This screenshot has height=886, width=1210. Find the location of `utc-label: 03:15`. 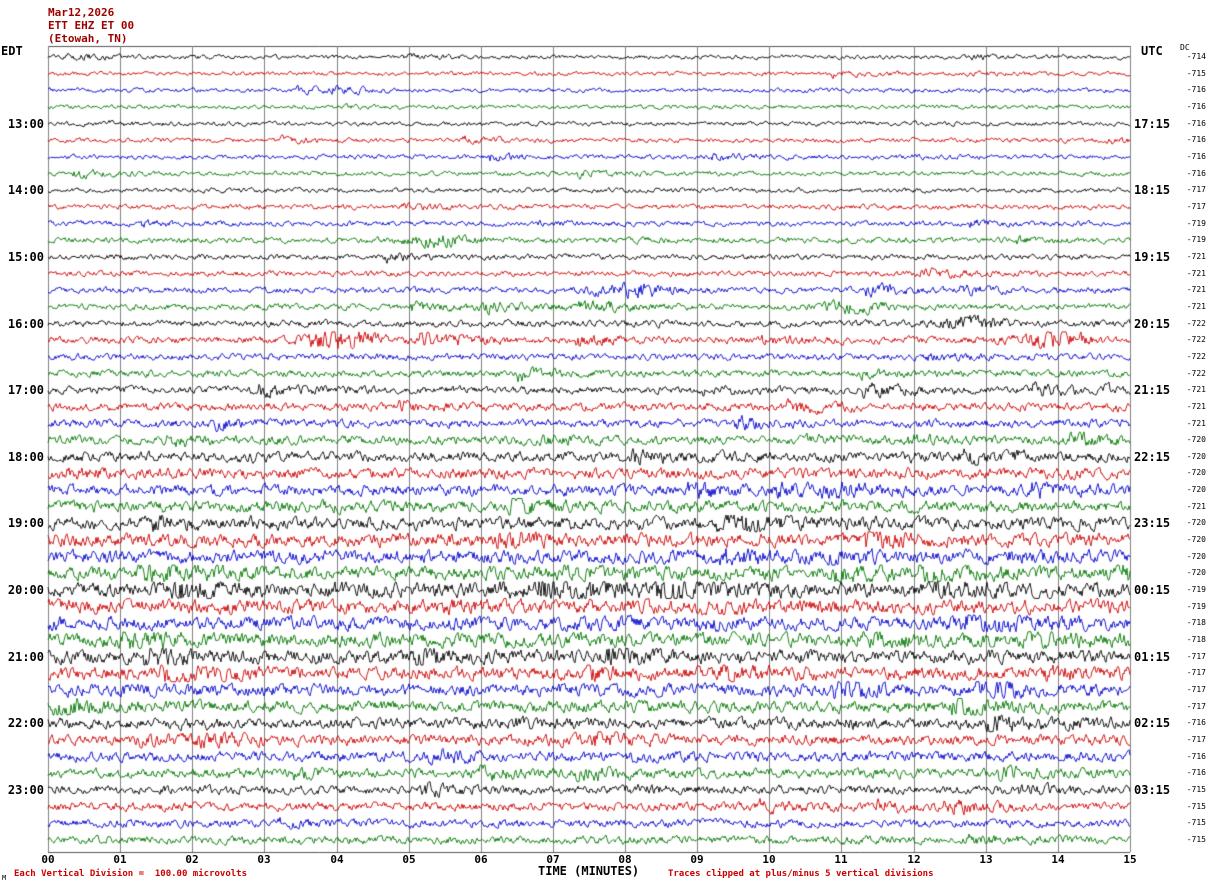

utc-label: 03:15 is located at coordinates (1152, 790).